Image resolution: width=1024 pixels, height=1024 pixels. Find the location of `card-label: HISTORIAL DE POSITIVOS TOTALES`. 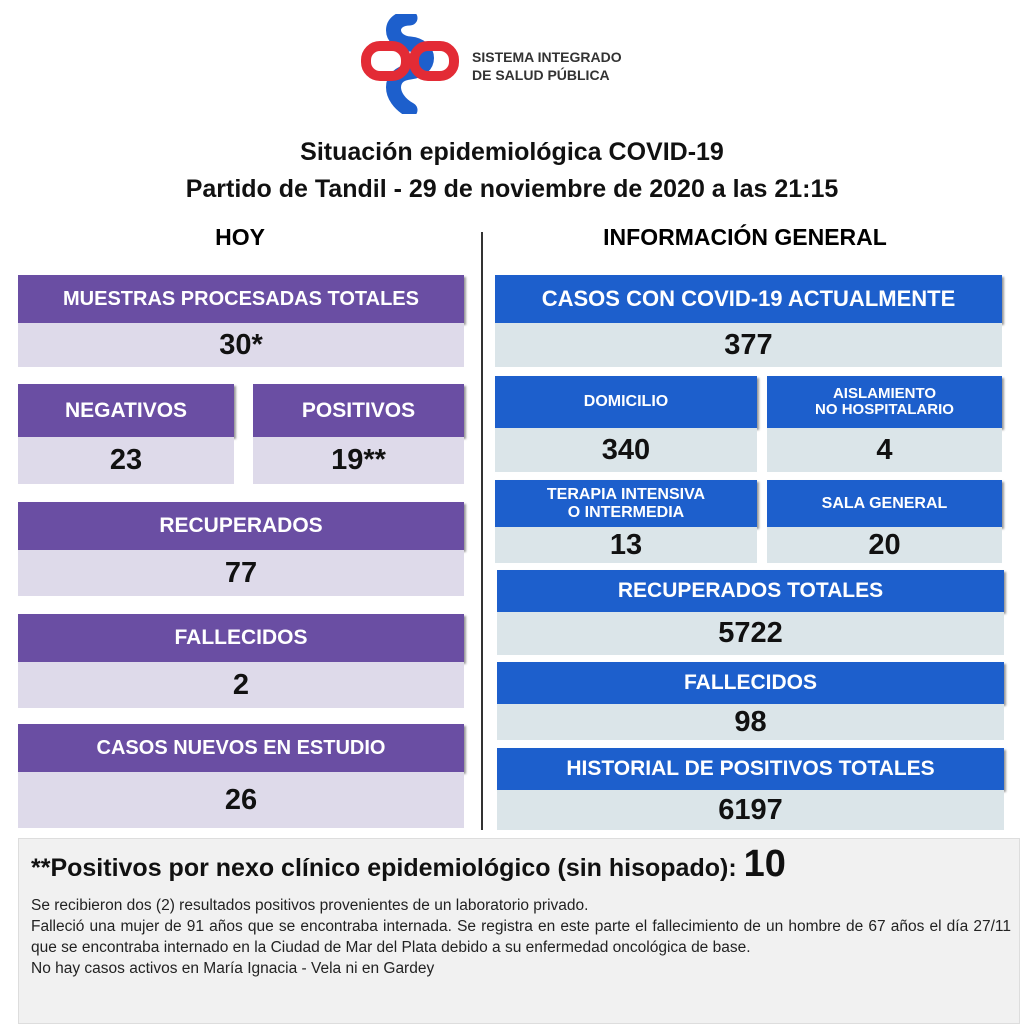

card-label: HISTORIAL DE POSITIVOS TOTALES is located at coordinates (750, 769).